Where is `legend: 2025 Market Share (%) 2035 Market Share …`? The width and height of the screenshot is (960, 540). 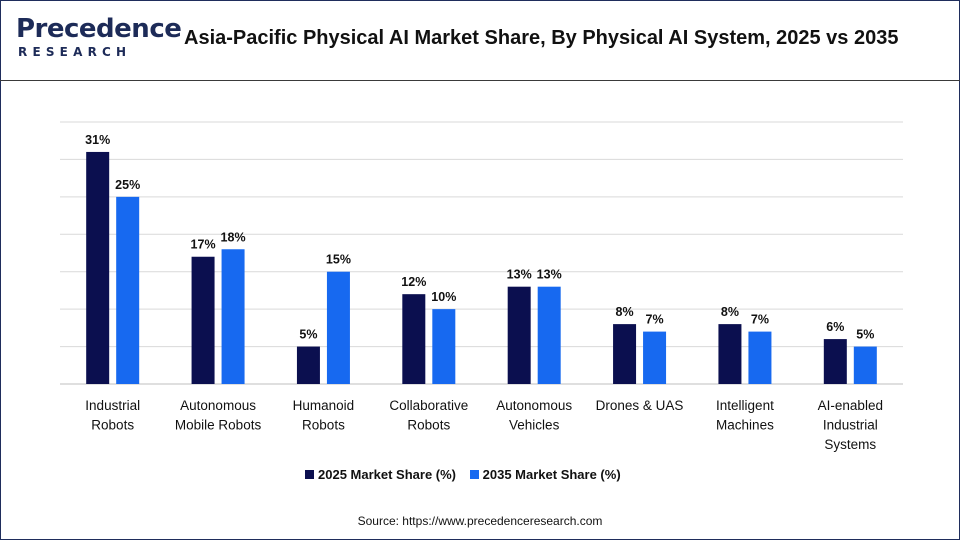
legend: 2025 Market Share (%) 2035 Market Share … is located at coordinates (468, 474).